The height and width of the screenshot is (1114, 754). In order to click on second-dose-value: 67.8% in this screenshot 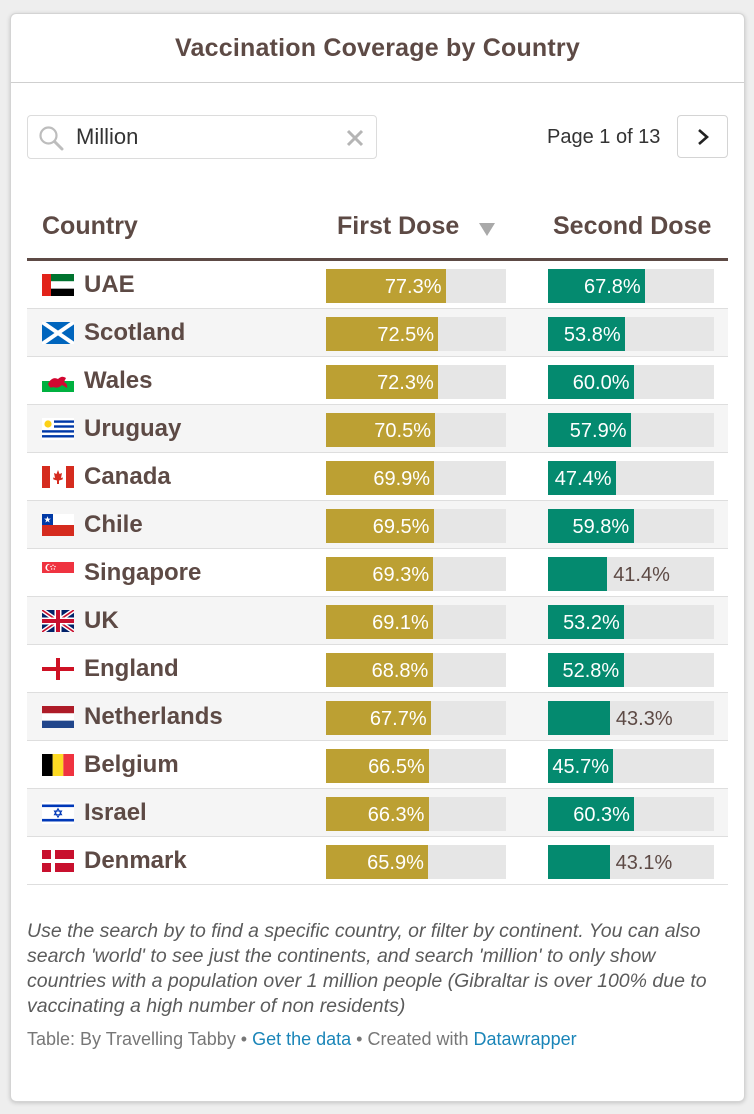, I will do `click(612, 287)`.